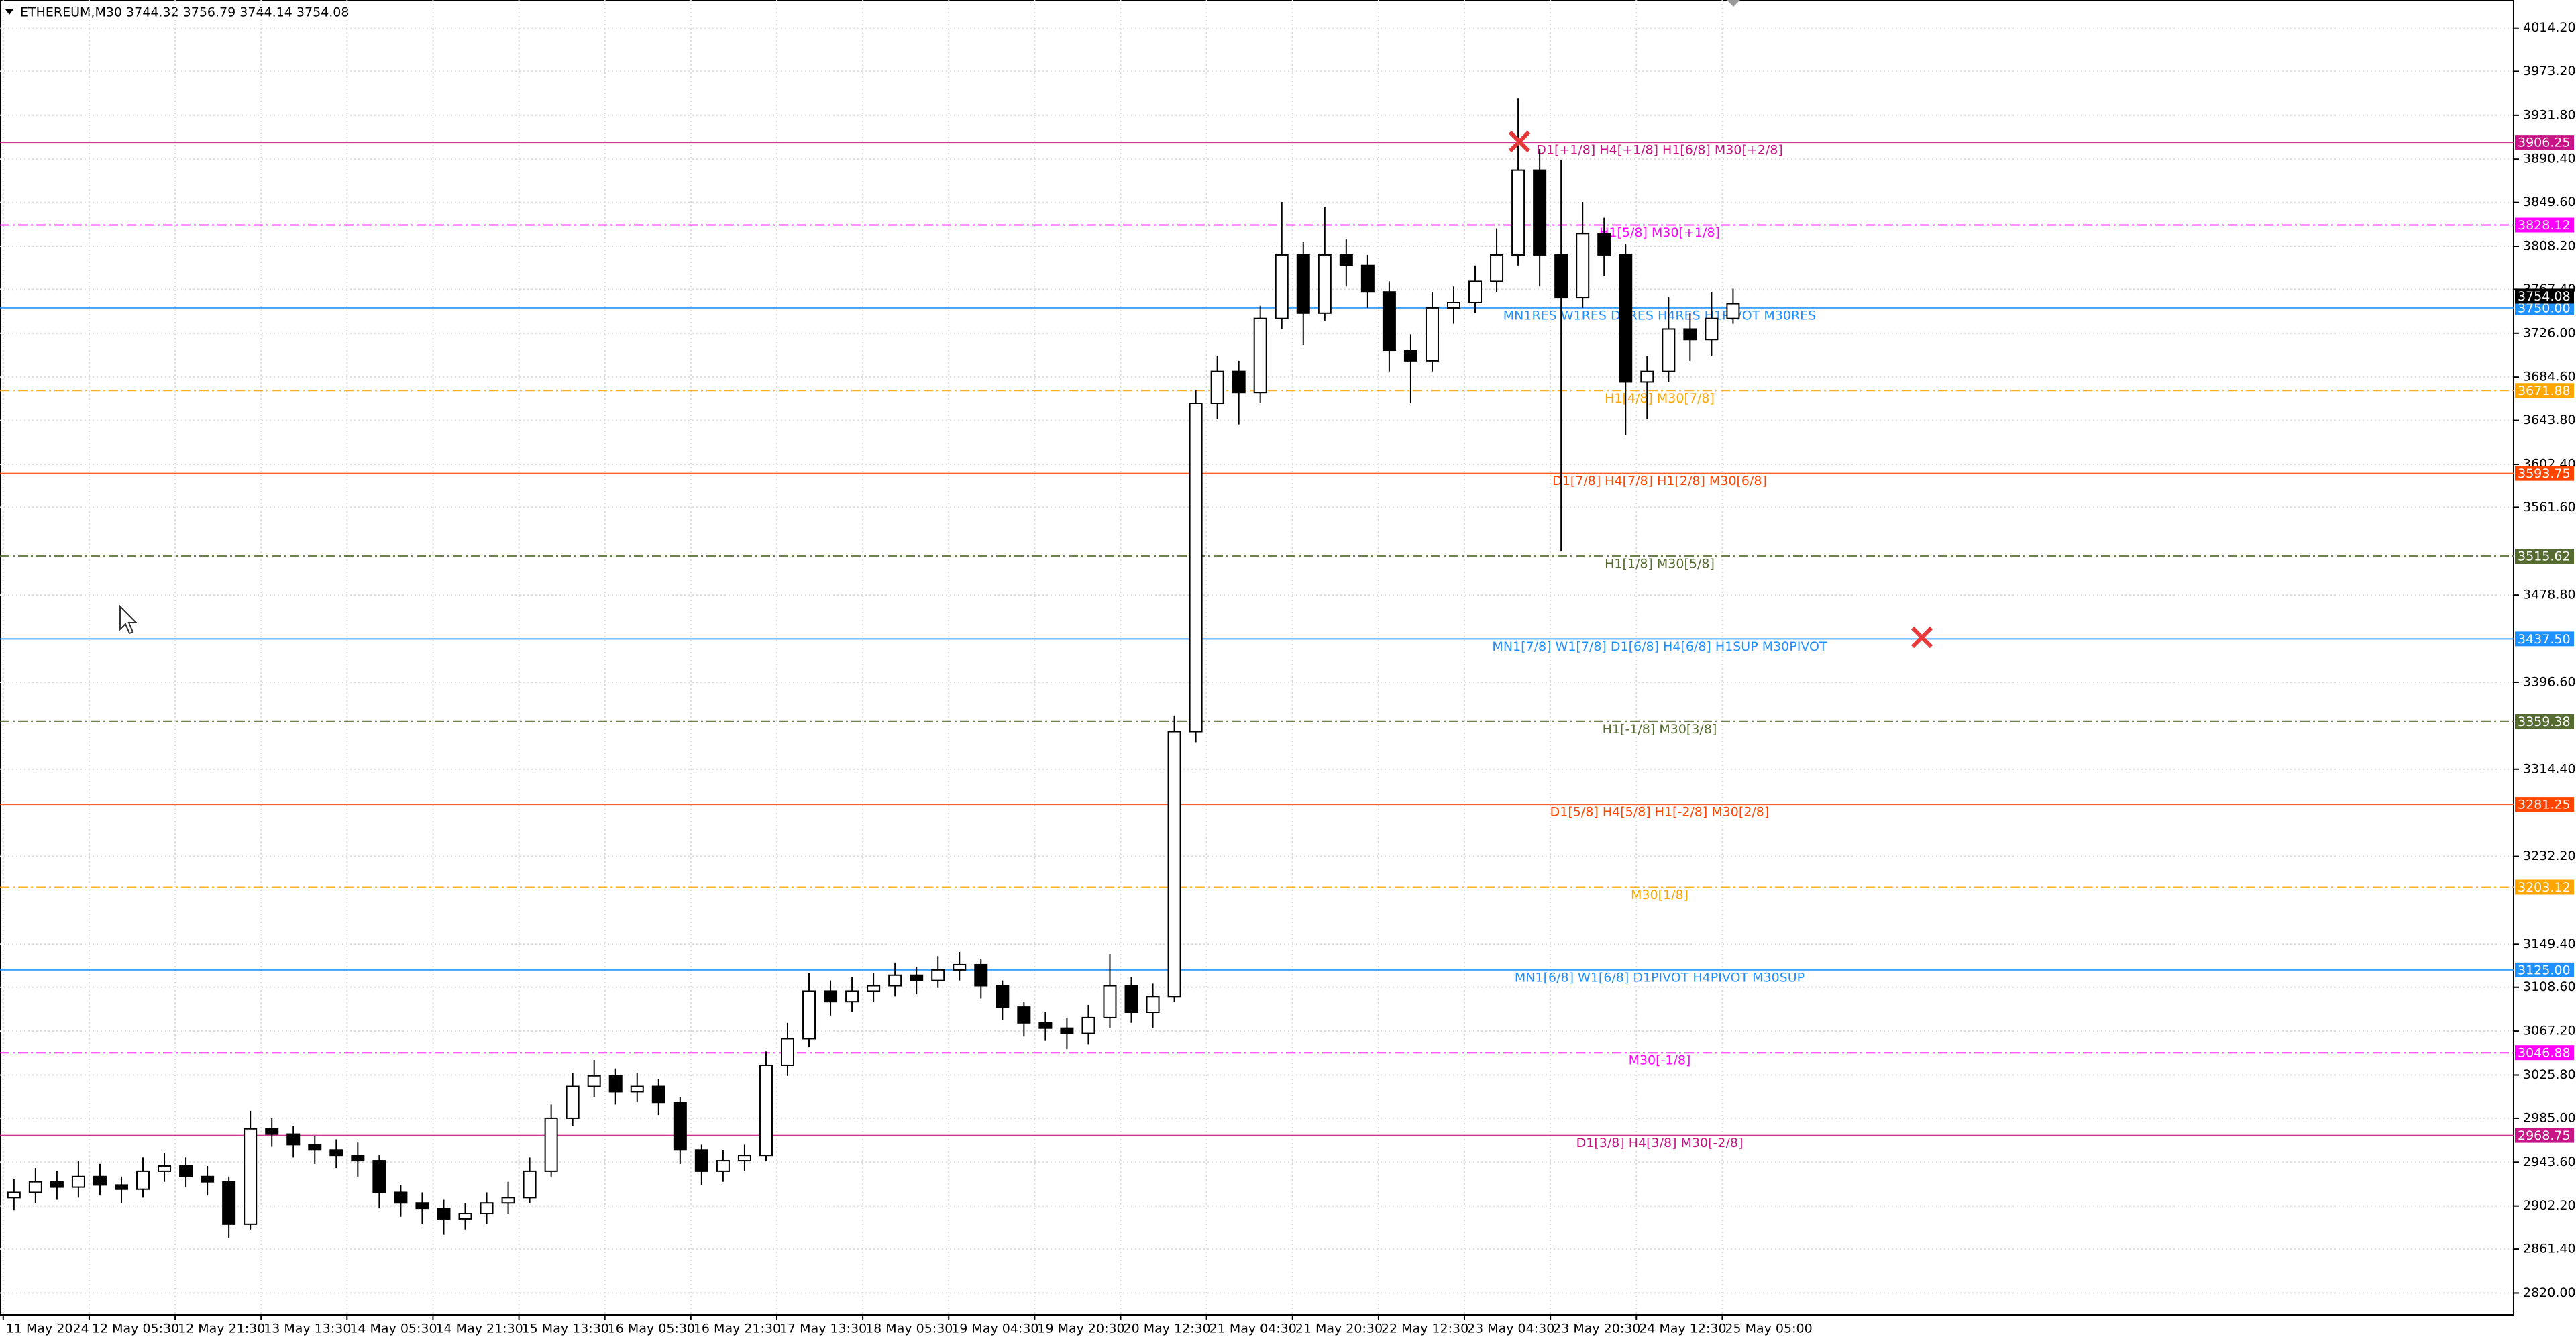 The width and height of the screenshot is (2576, 1339). I want to click on price-tag-label: 3359.38, so click(2544, 721).